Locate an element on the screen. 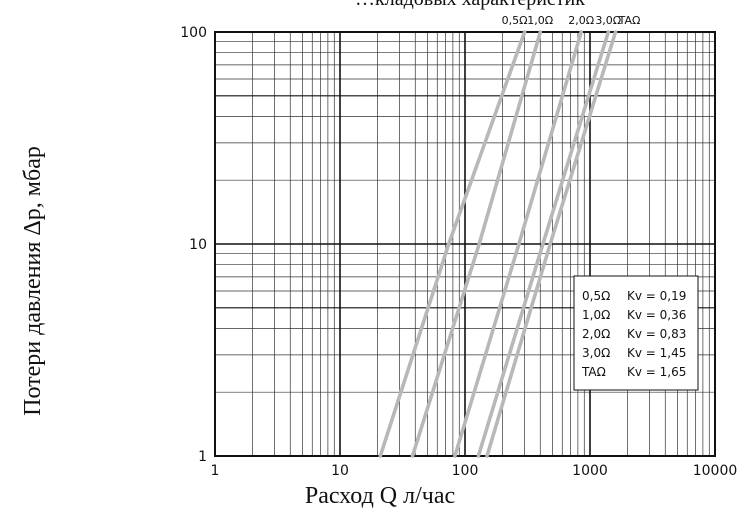  legend-kv-value: Kv = 0,83 is located at coordinates (656, 334).